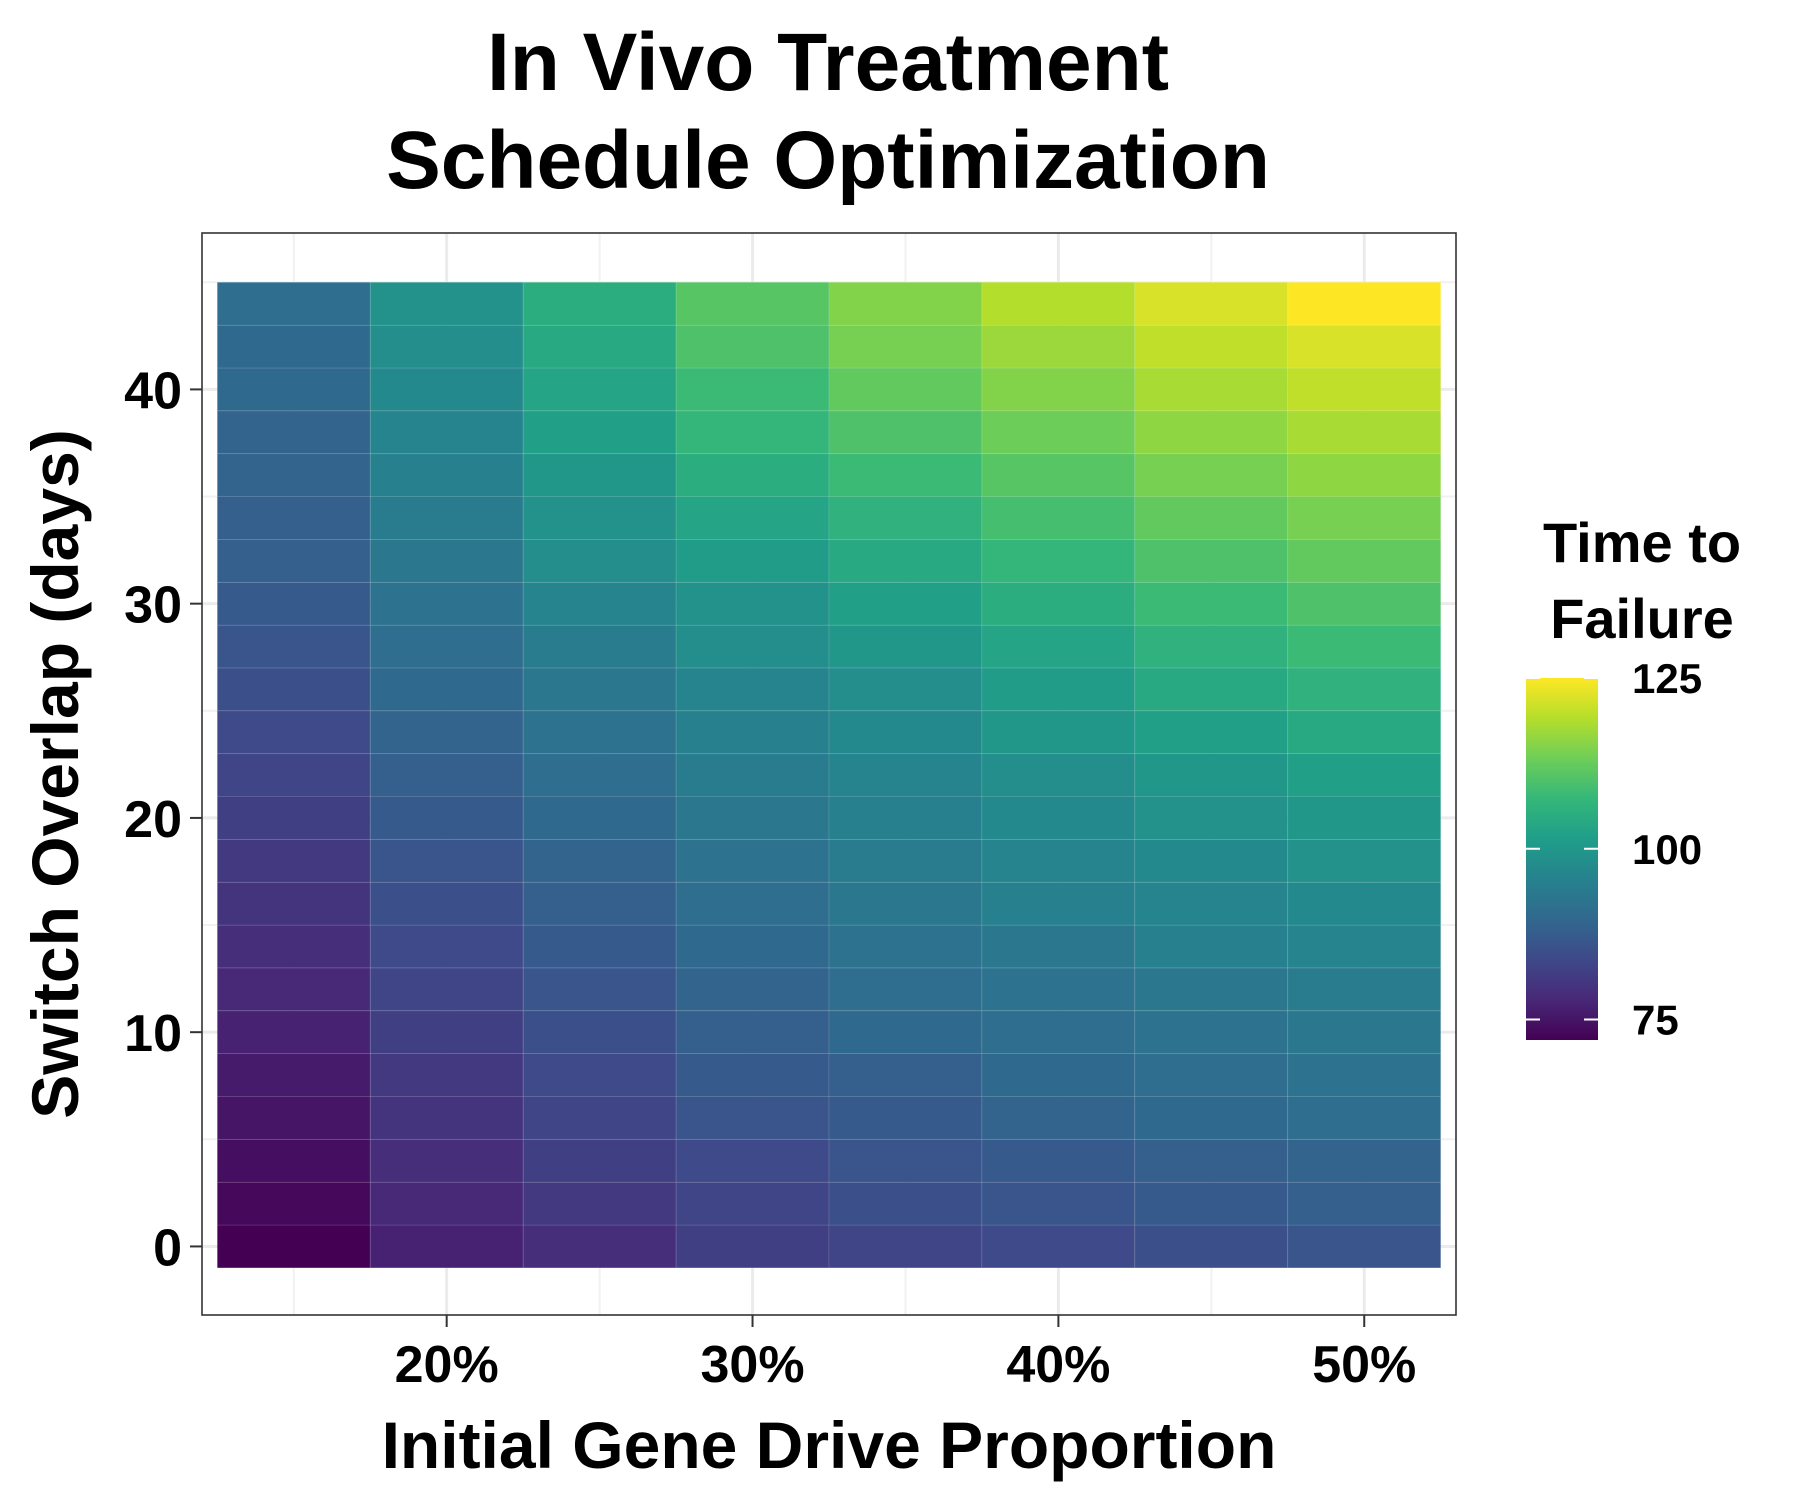  What do you see at coordinates (905, 1354) in the screenshot?
I see `x-axis-ticks: 20% 30% 40% 50%` at bounding box center [905, 1354].